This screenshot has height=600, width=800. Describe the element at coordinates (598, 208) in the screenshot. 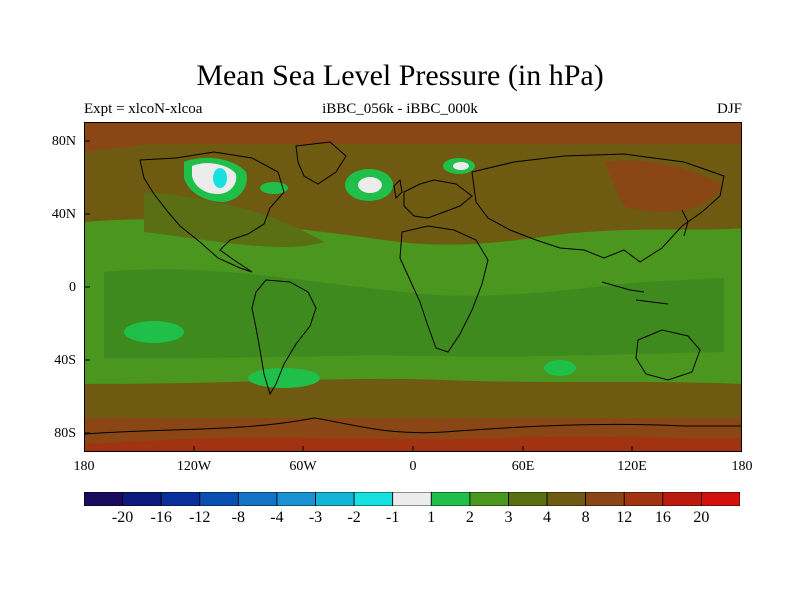

I see `coast-asia` at that location.